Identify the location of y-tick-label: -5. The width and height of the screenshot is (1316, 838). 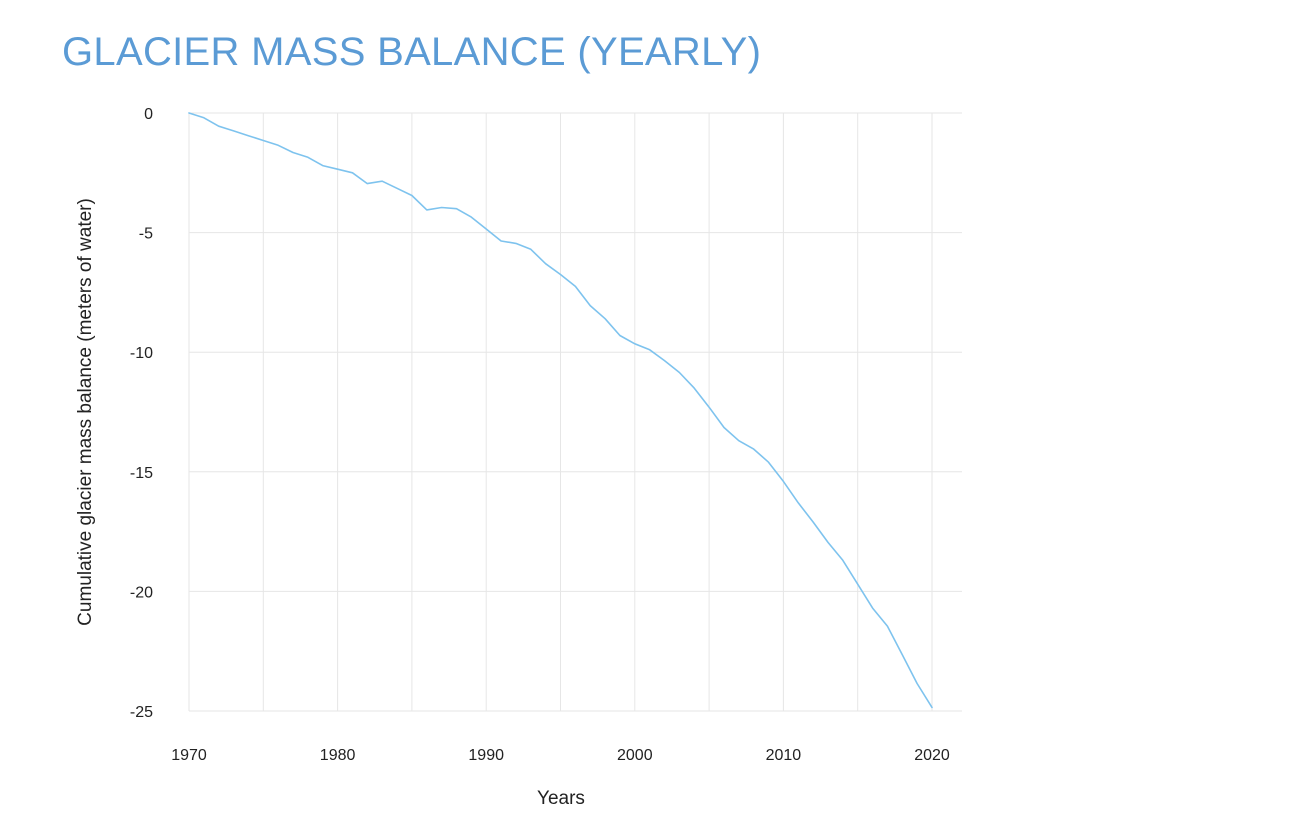
(146, 234).